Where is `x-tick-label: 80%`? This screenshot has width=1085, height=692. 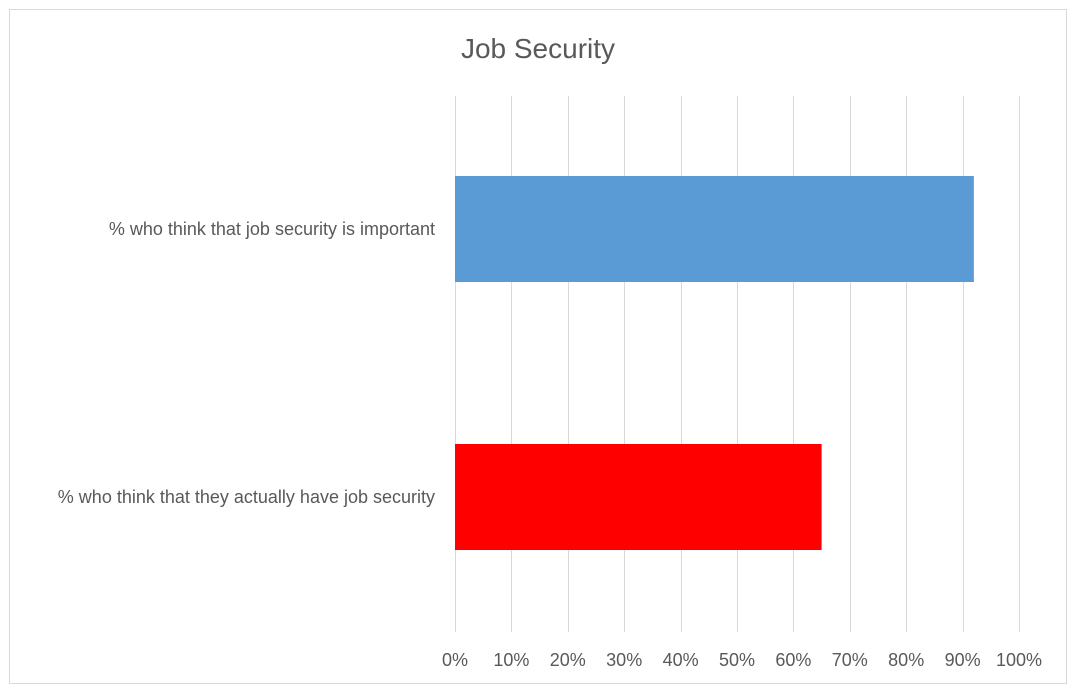 x-tick-label: 80% is located at coordinates (906, 660).